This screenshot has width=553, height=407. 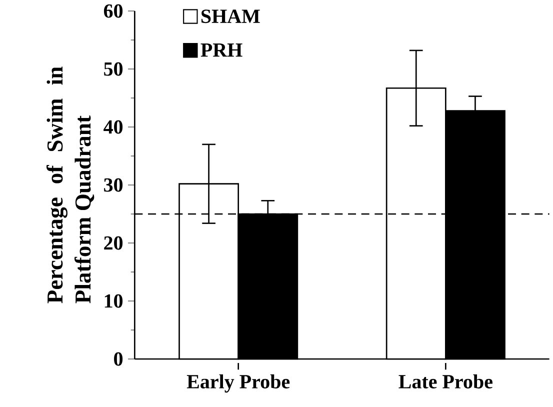 I want to click on legend-label: PRH, so click(x=221, y=50).